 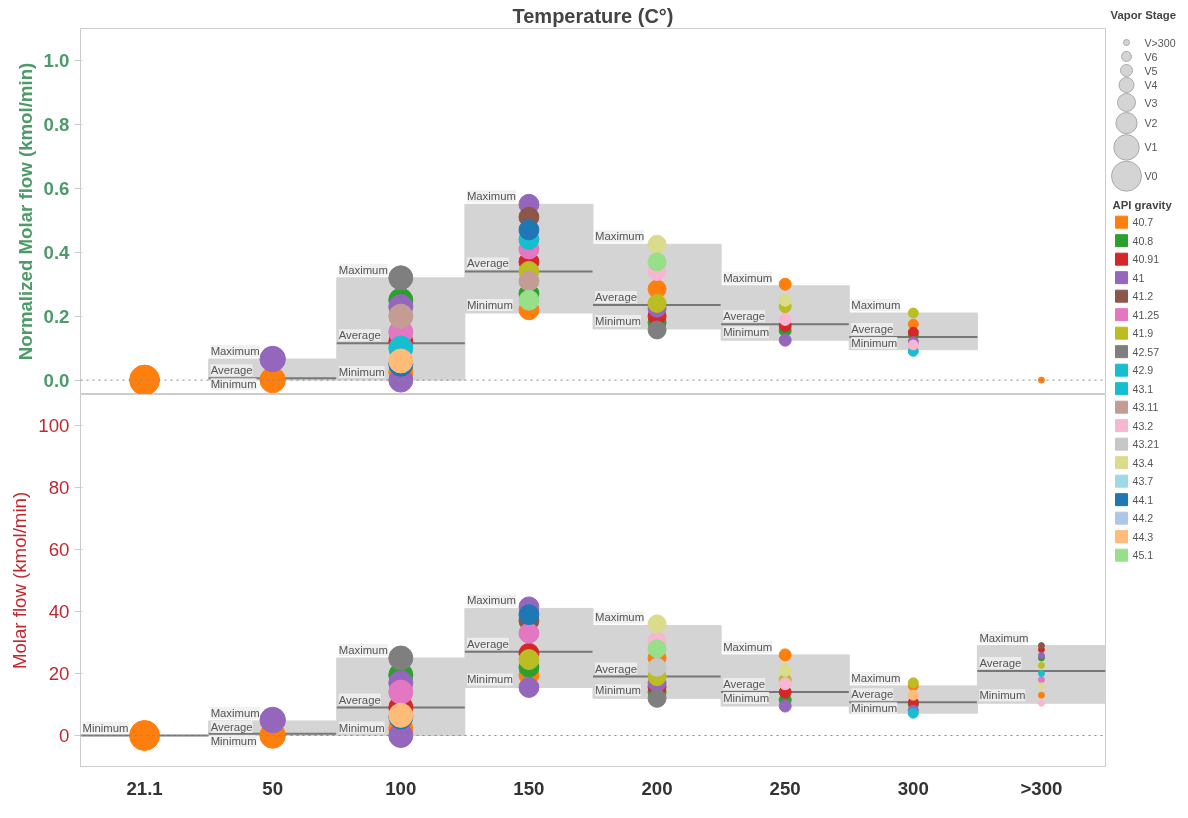 What do you see at coordinates (1138, 277) in the screenshot?
I see `legend-label: 41` at bounding box center [1138, 277].